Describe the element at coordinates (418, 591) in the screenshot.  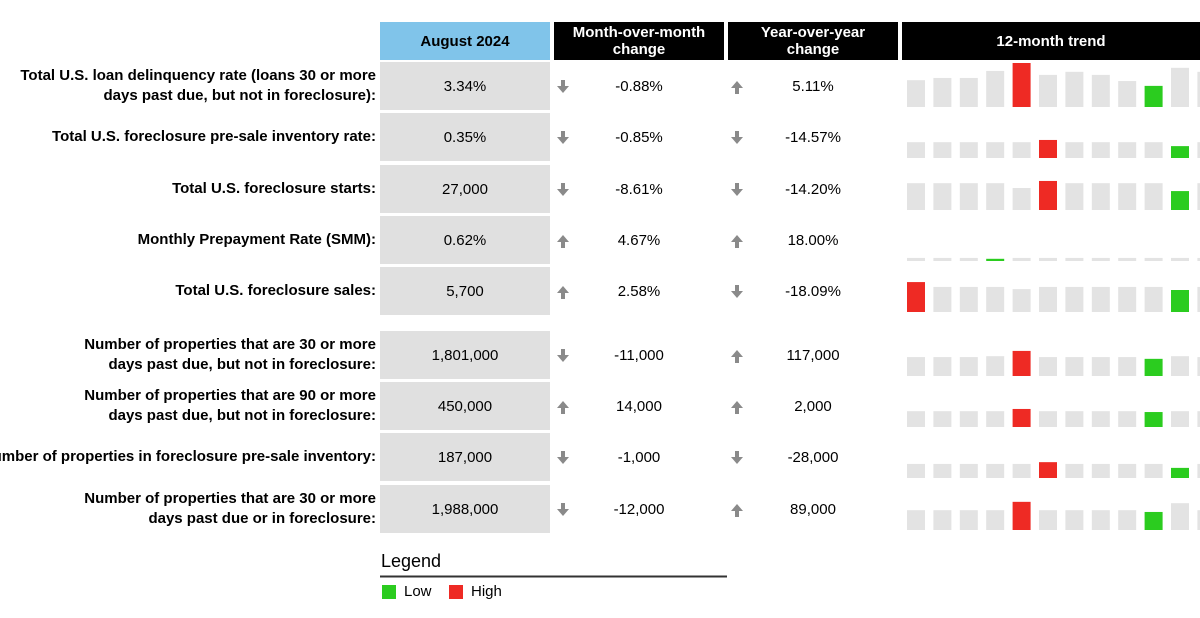
I see `legend-label: Low` at that location.